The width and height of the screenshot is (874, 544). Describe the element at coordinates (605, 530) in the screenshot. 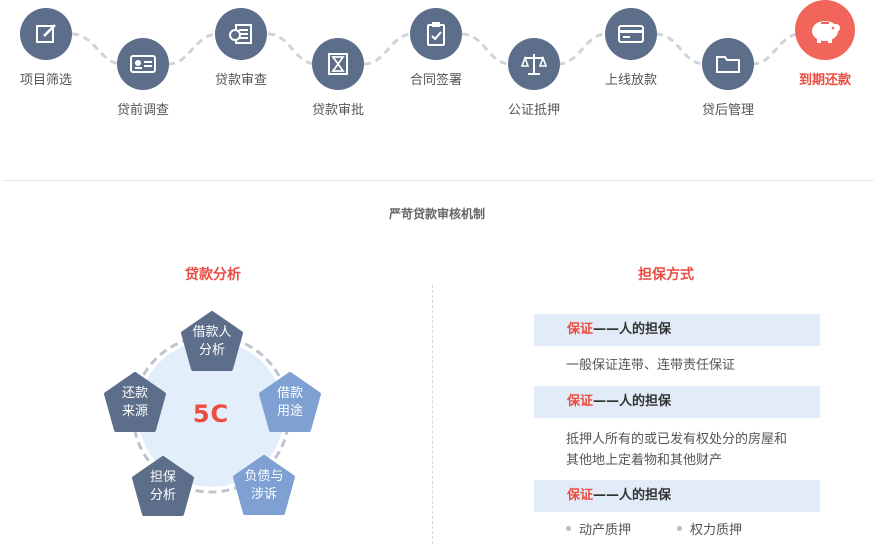

I see `bullet-label: 动产质押` at that location.